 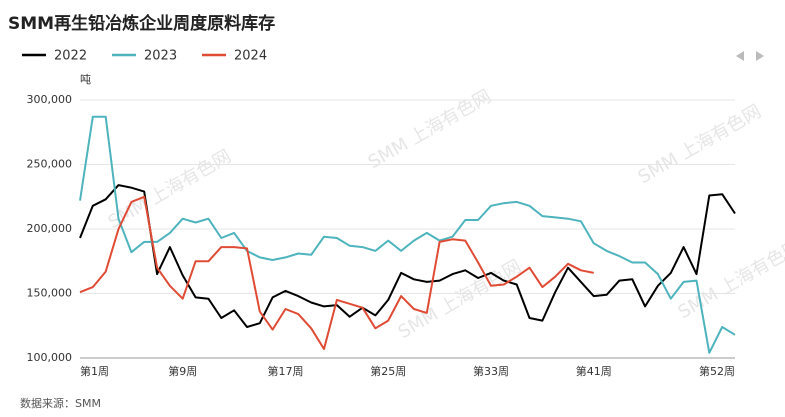 What do you see at coordinates (717, 371) in the screenshot?
I see `x-tick-label: 第52周` at bounding box center [717, 371].